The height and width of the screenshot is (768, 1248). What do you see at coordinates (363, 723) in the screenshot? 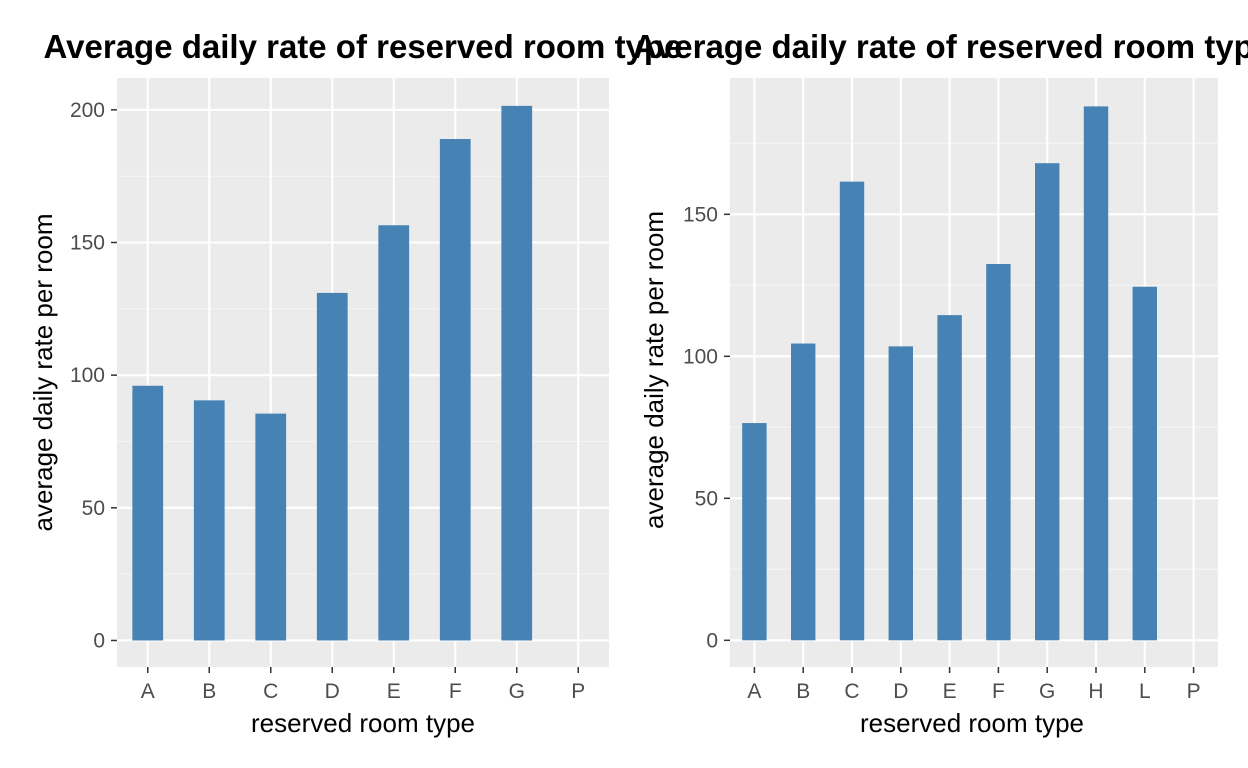
I see `left-x-axis-label: reserved room type` at bounding box center [363, 723].